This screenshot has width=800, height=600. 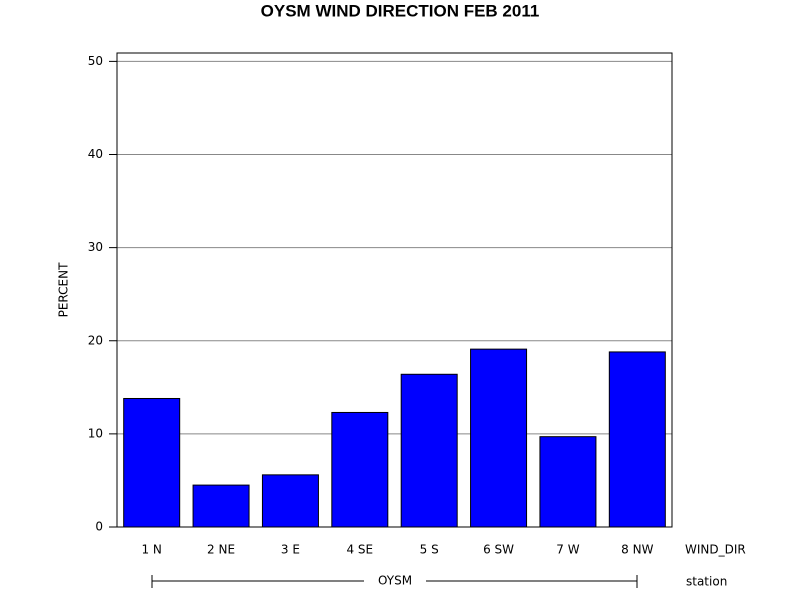 I want to click on chart-title: OYSM WIND DIRECTION FEB 2011, so click(x=400, y=10).